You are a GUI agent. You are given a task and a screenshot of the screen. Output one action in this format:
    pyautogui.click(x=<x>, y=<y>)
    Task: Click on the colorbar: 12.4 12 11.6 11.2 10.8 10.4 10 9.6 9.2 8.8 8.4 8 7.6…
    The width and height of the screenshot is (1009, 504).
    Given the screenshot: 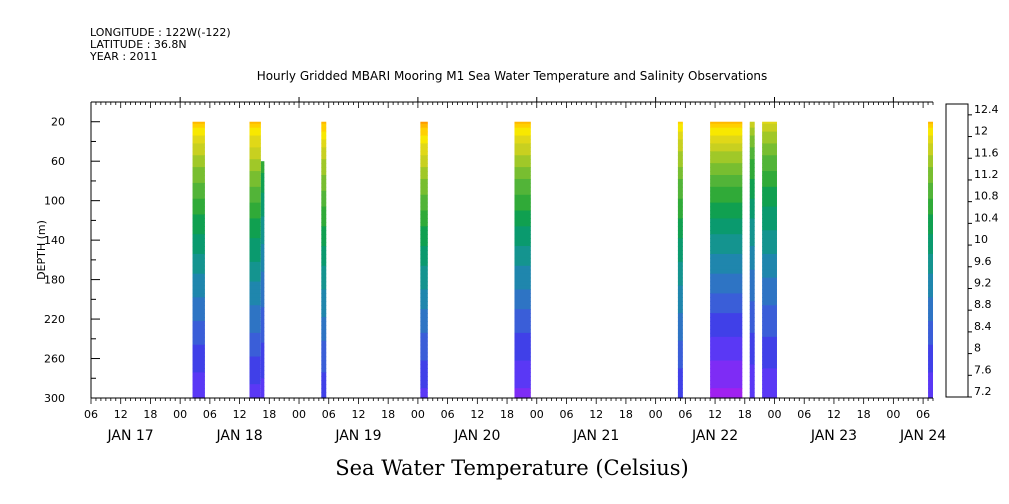 What is the action you would take?
    pyautogui.click(x=972, y=250)
    